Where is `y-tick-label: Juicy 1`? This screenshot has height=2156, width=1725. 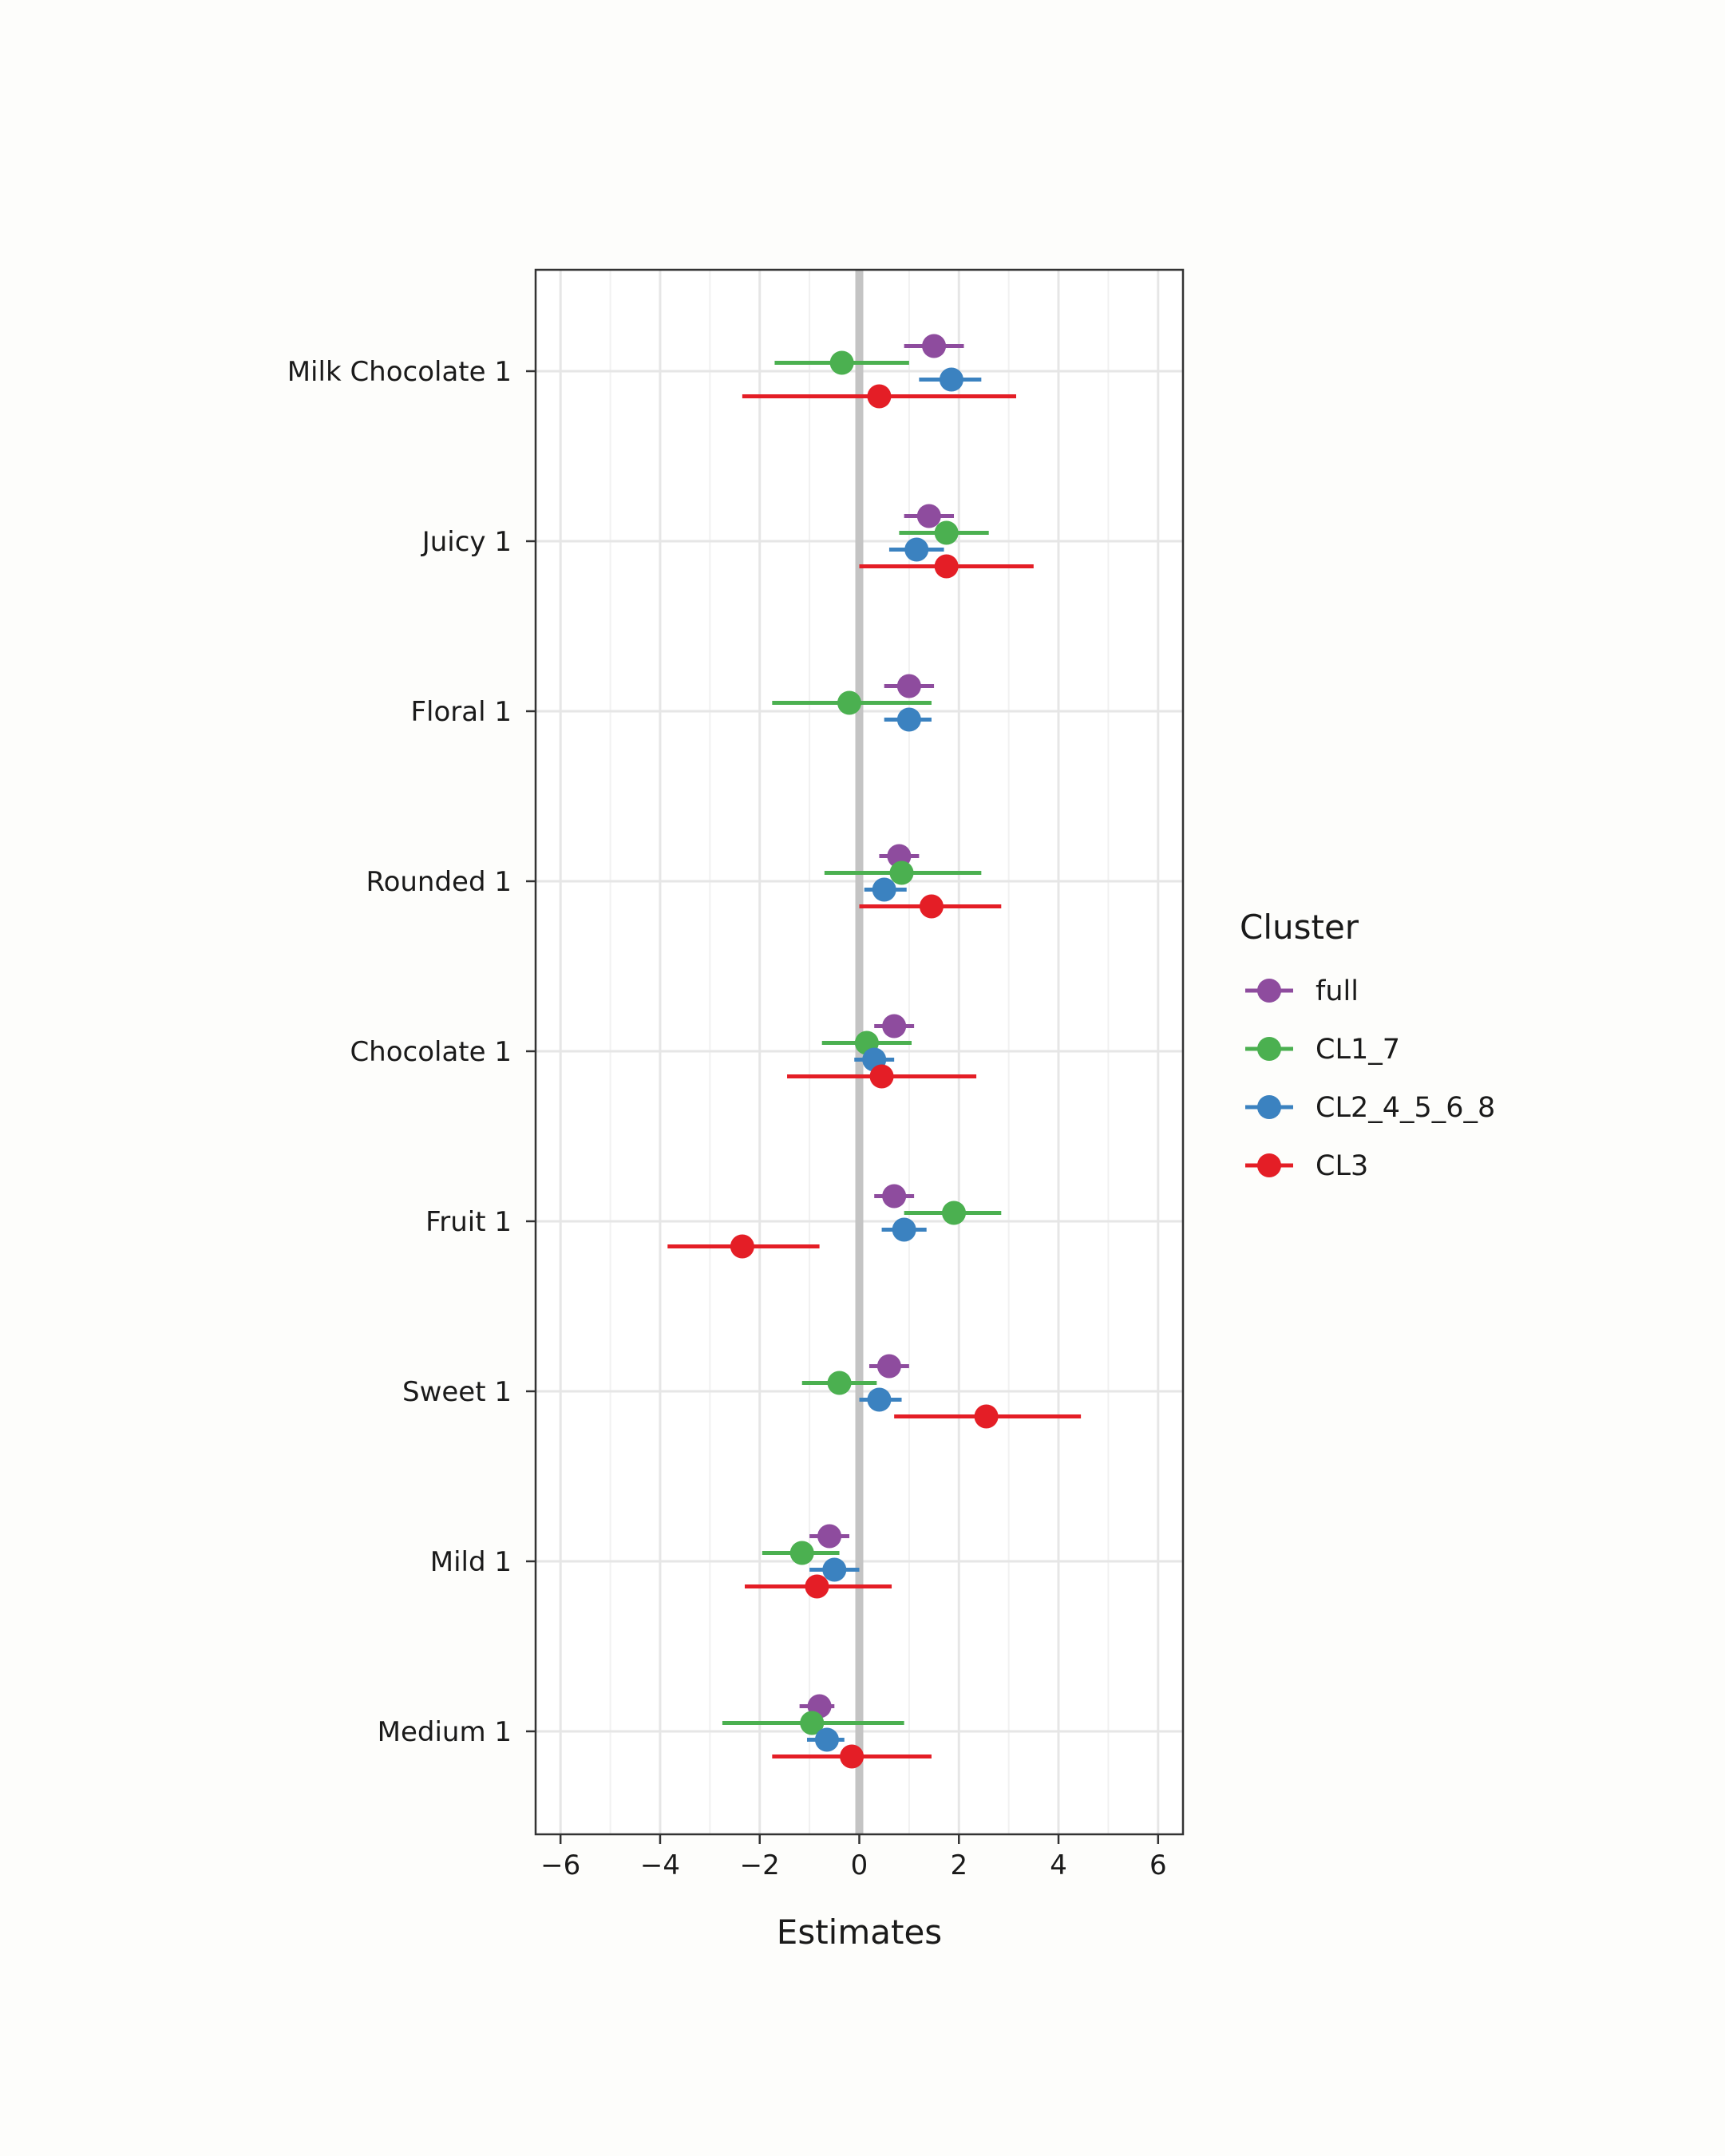 y-tick-label: Juicy 1 is located at coordinates (467, 542).